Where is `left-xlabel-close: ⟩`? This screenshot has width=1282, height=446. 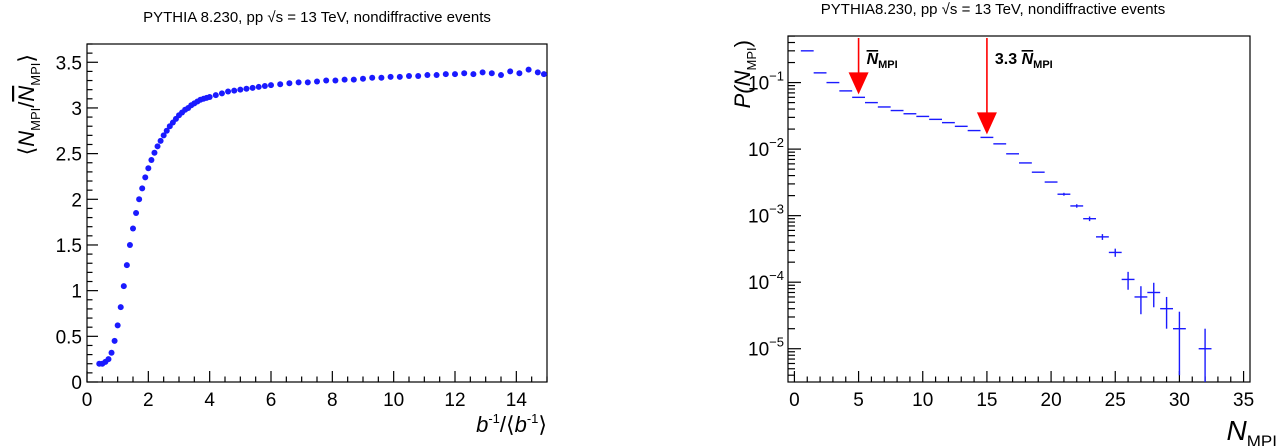
left-xlabel-close: ⟩ is located at coordinates (542, 424).